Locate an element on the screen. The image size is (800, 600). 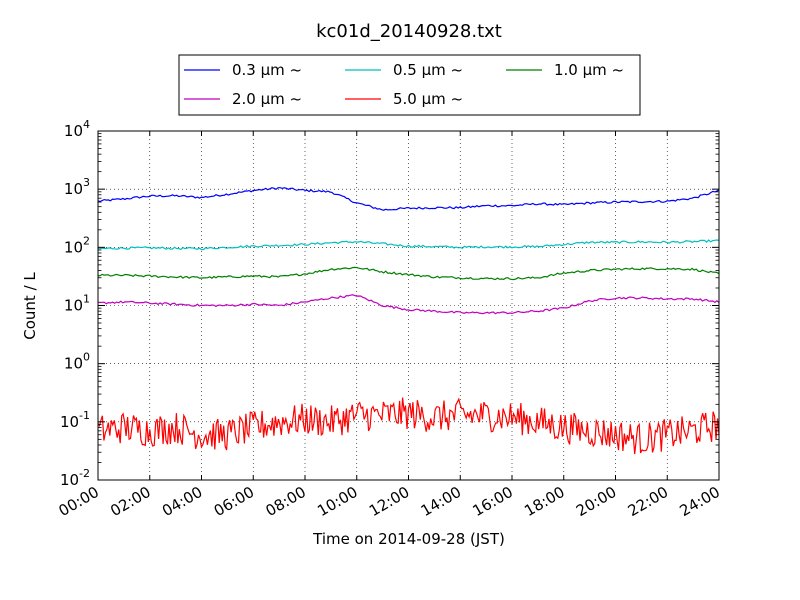
x-tick-label: 16:00 is located at coordinates (493, 501).